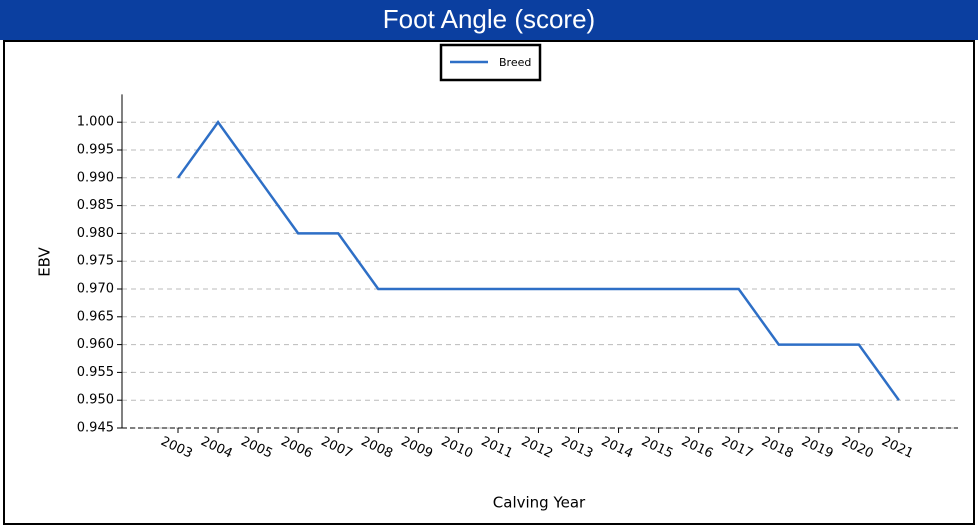  I want to click on chart-title: Foot Angle (score), so click(489, 19).